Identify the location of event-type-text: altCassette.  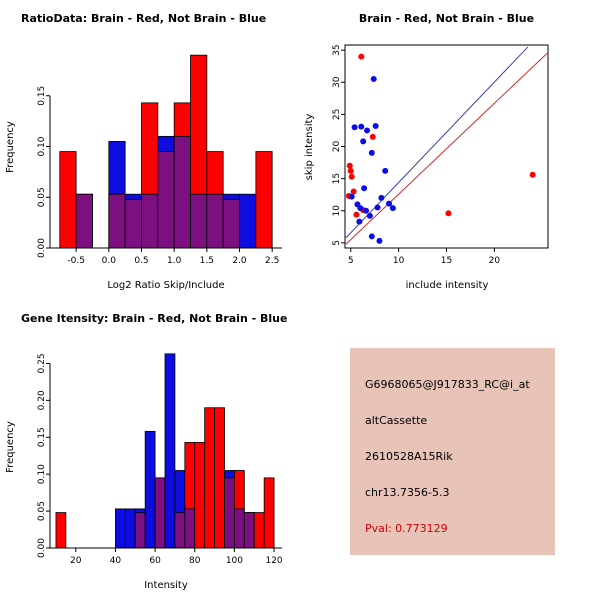
(396, 420).